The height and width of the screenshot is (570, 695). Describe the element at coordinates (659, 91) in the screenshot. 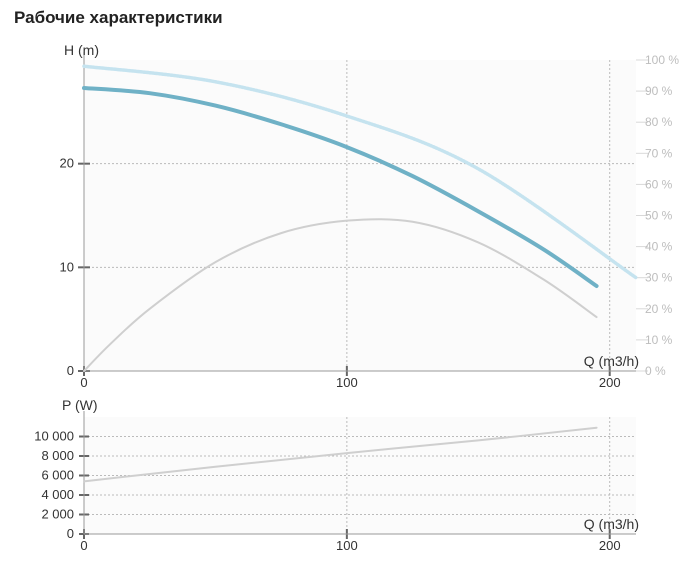

I see `y2-tick-label: 90 %` at that location.